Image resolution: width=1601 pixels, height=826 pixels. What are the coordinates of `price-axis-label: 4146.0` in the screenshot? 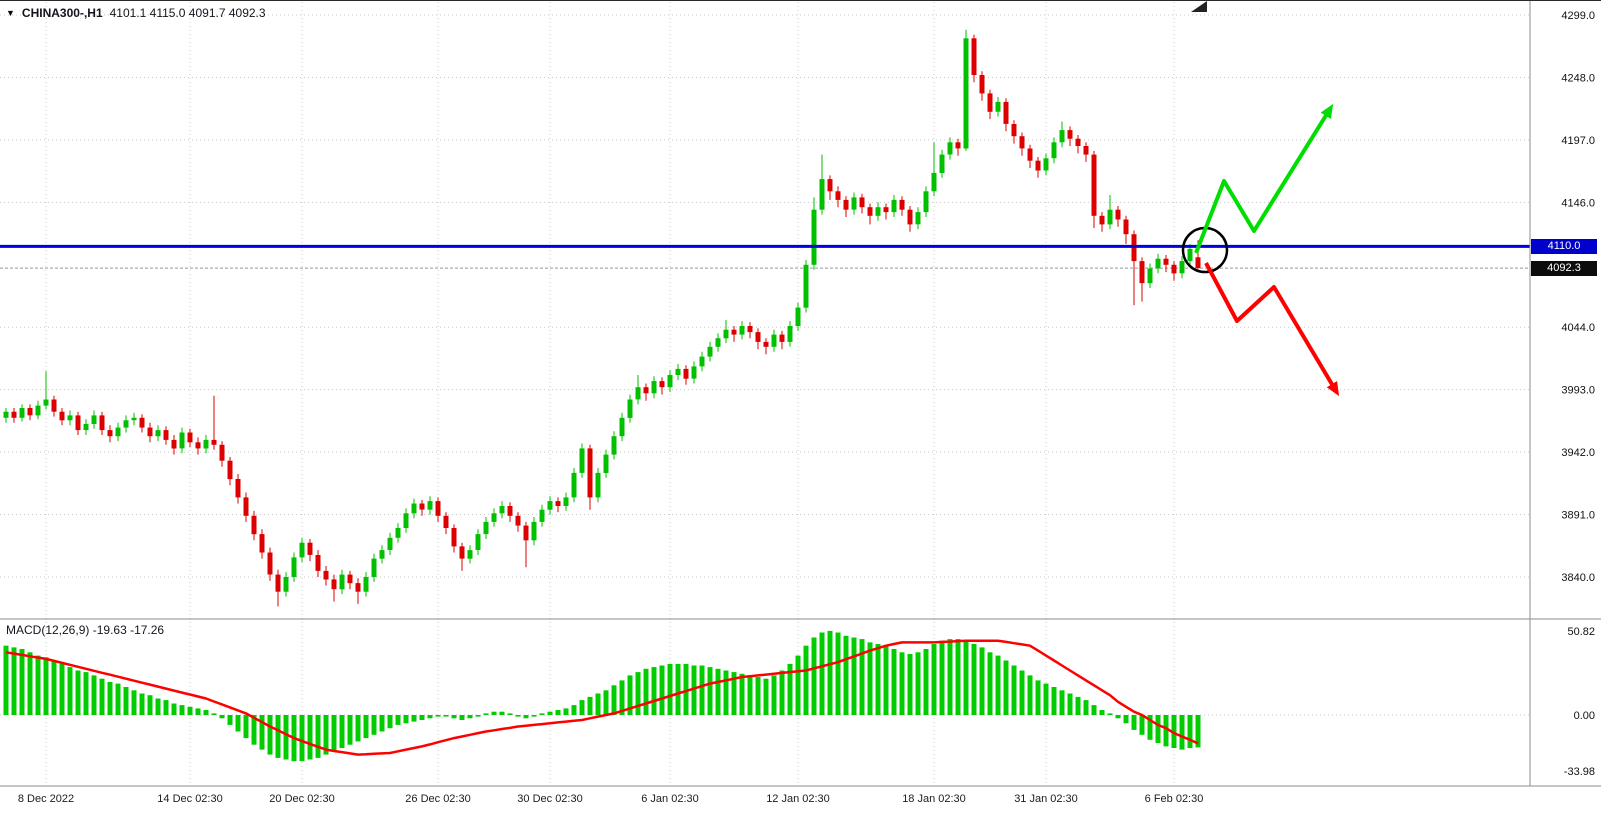 It's located at (1578, 203).